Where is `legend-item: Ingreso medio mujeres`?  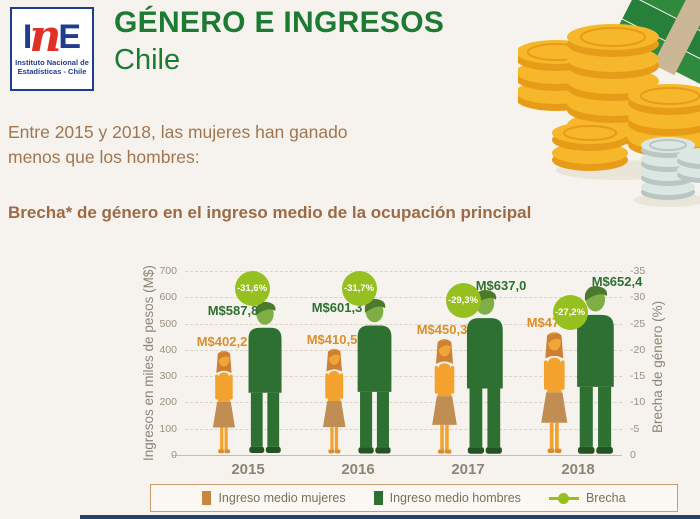 legend-item: Ingreso medio mujeres is located at coordinates (274, 498).